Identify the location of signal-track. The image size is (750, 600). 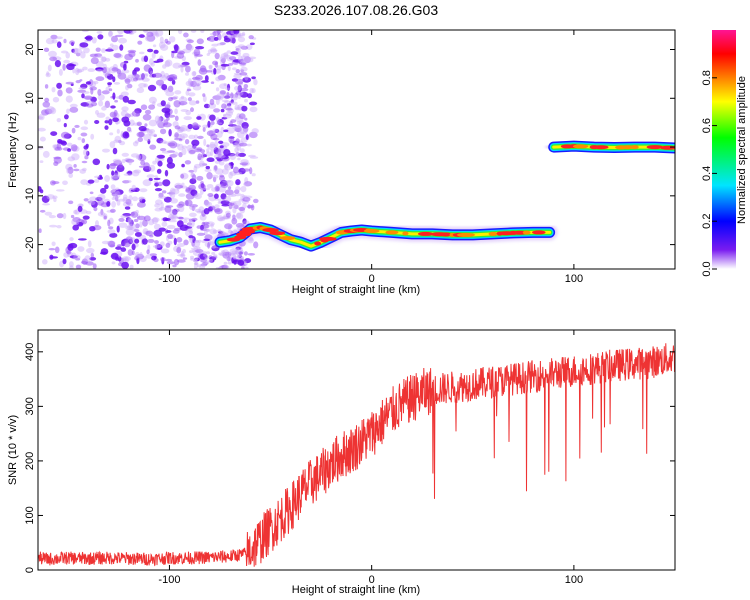
(443, 196).